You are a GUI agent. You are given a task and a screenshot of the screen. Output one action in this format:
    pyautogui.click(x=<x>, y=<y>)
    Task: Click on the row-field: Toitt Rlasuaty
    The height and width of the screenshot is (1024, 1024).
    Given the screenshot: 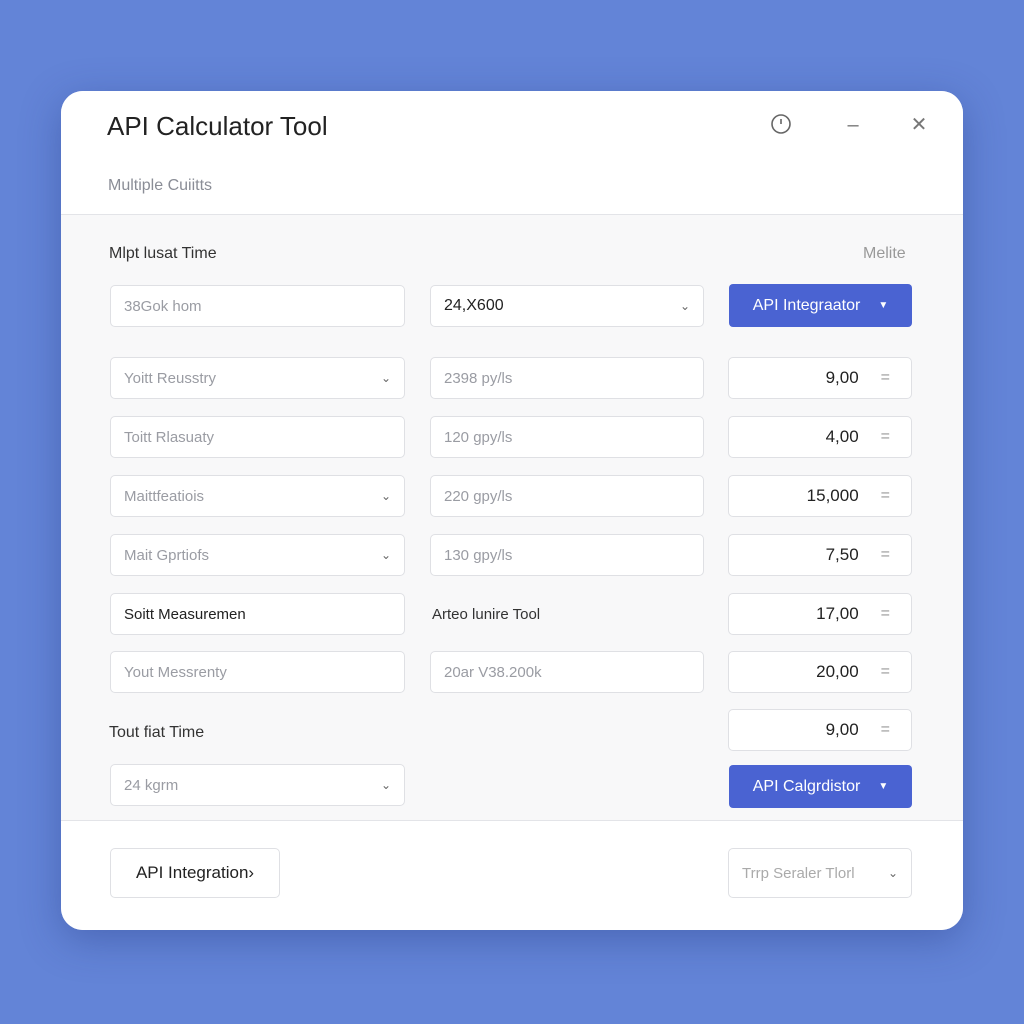 What is the action you would take?
    pyautogui.click(x=257, y=437)
    